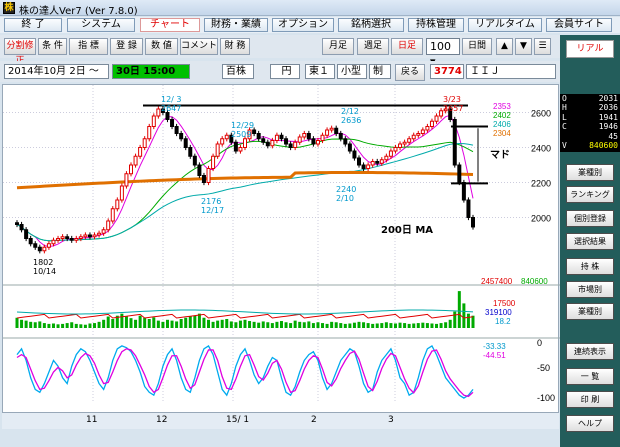 The width and height of the screenshot is (620, 447). I want to click on volume-label: 18.2, so click(503, 321).